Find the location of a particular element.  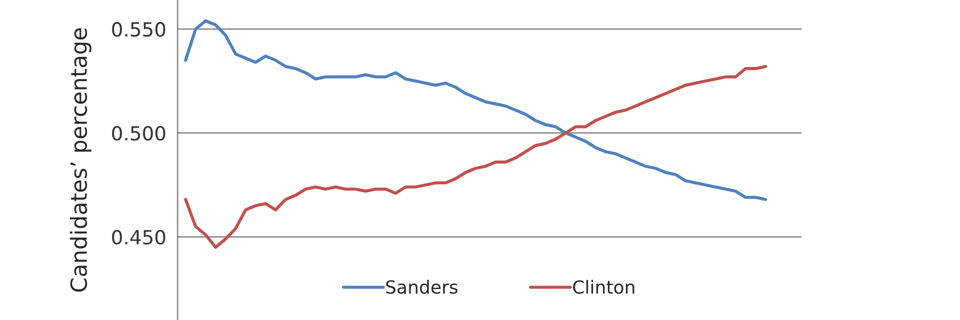

legend-label: Sanders is located at coordinates (422, 287).